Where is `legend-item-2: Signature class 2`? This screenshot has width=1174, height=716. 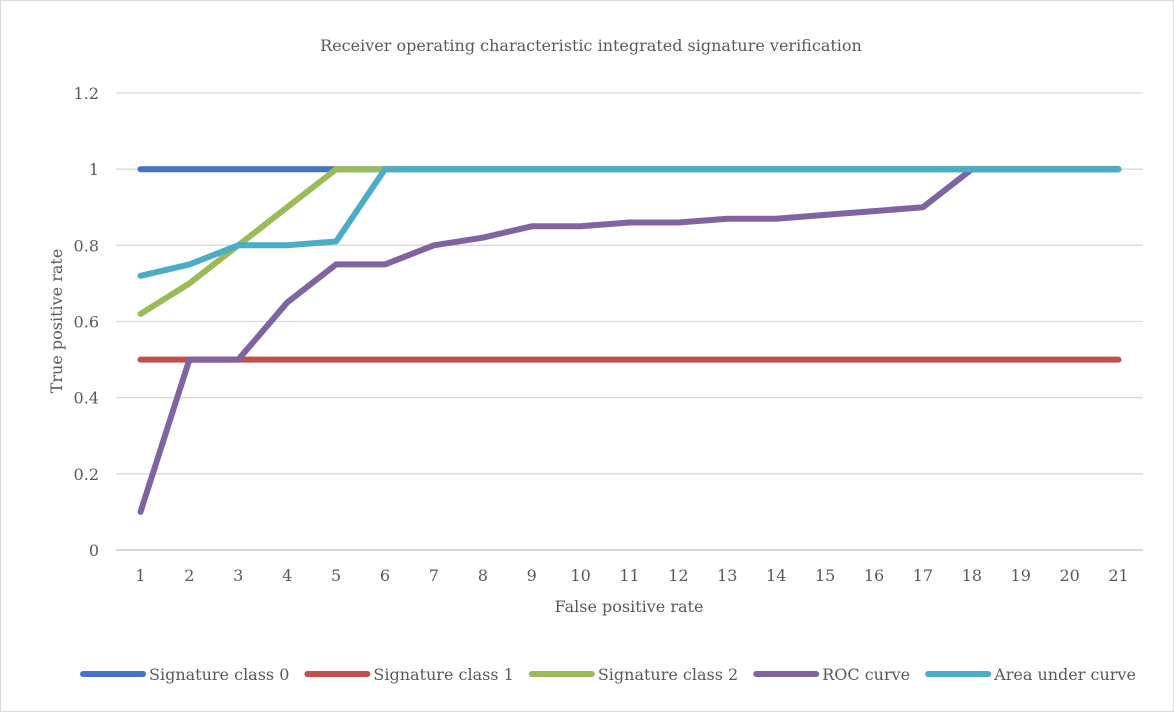
legend-item-2: Signature class 2 is located at coordinates (633, 674).